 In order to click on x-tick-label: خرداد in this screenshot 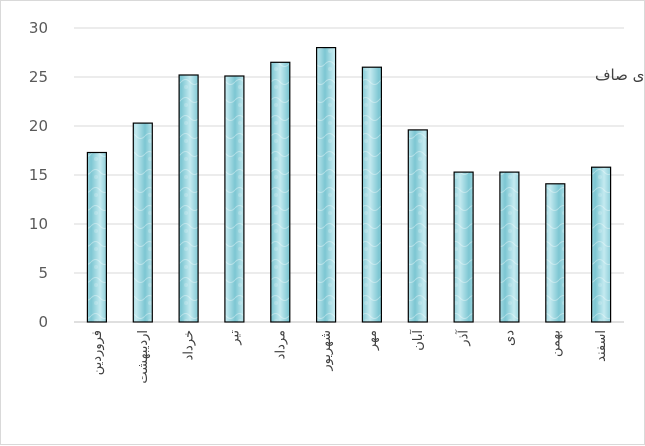, I will do `click(189, 345)`.